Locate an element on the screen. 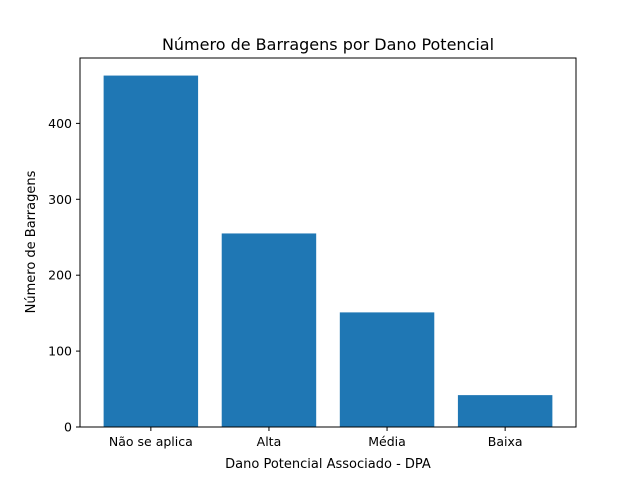 This screenshot has height=480, width=640. y-tick-label: 200 is located at coordinates (60, 275).